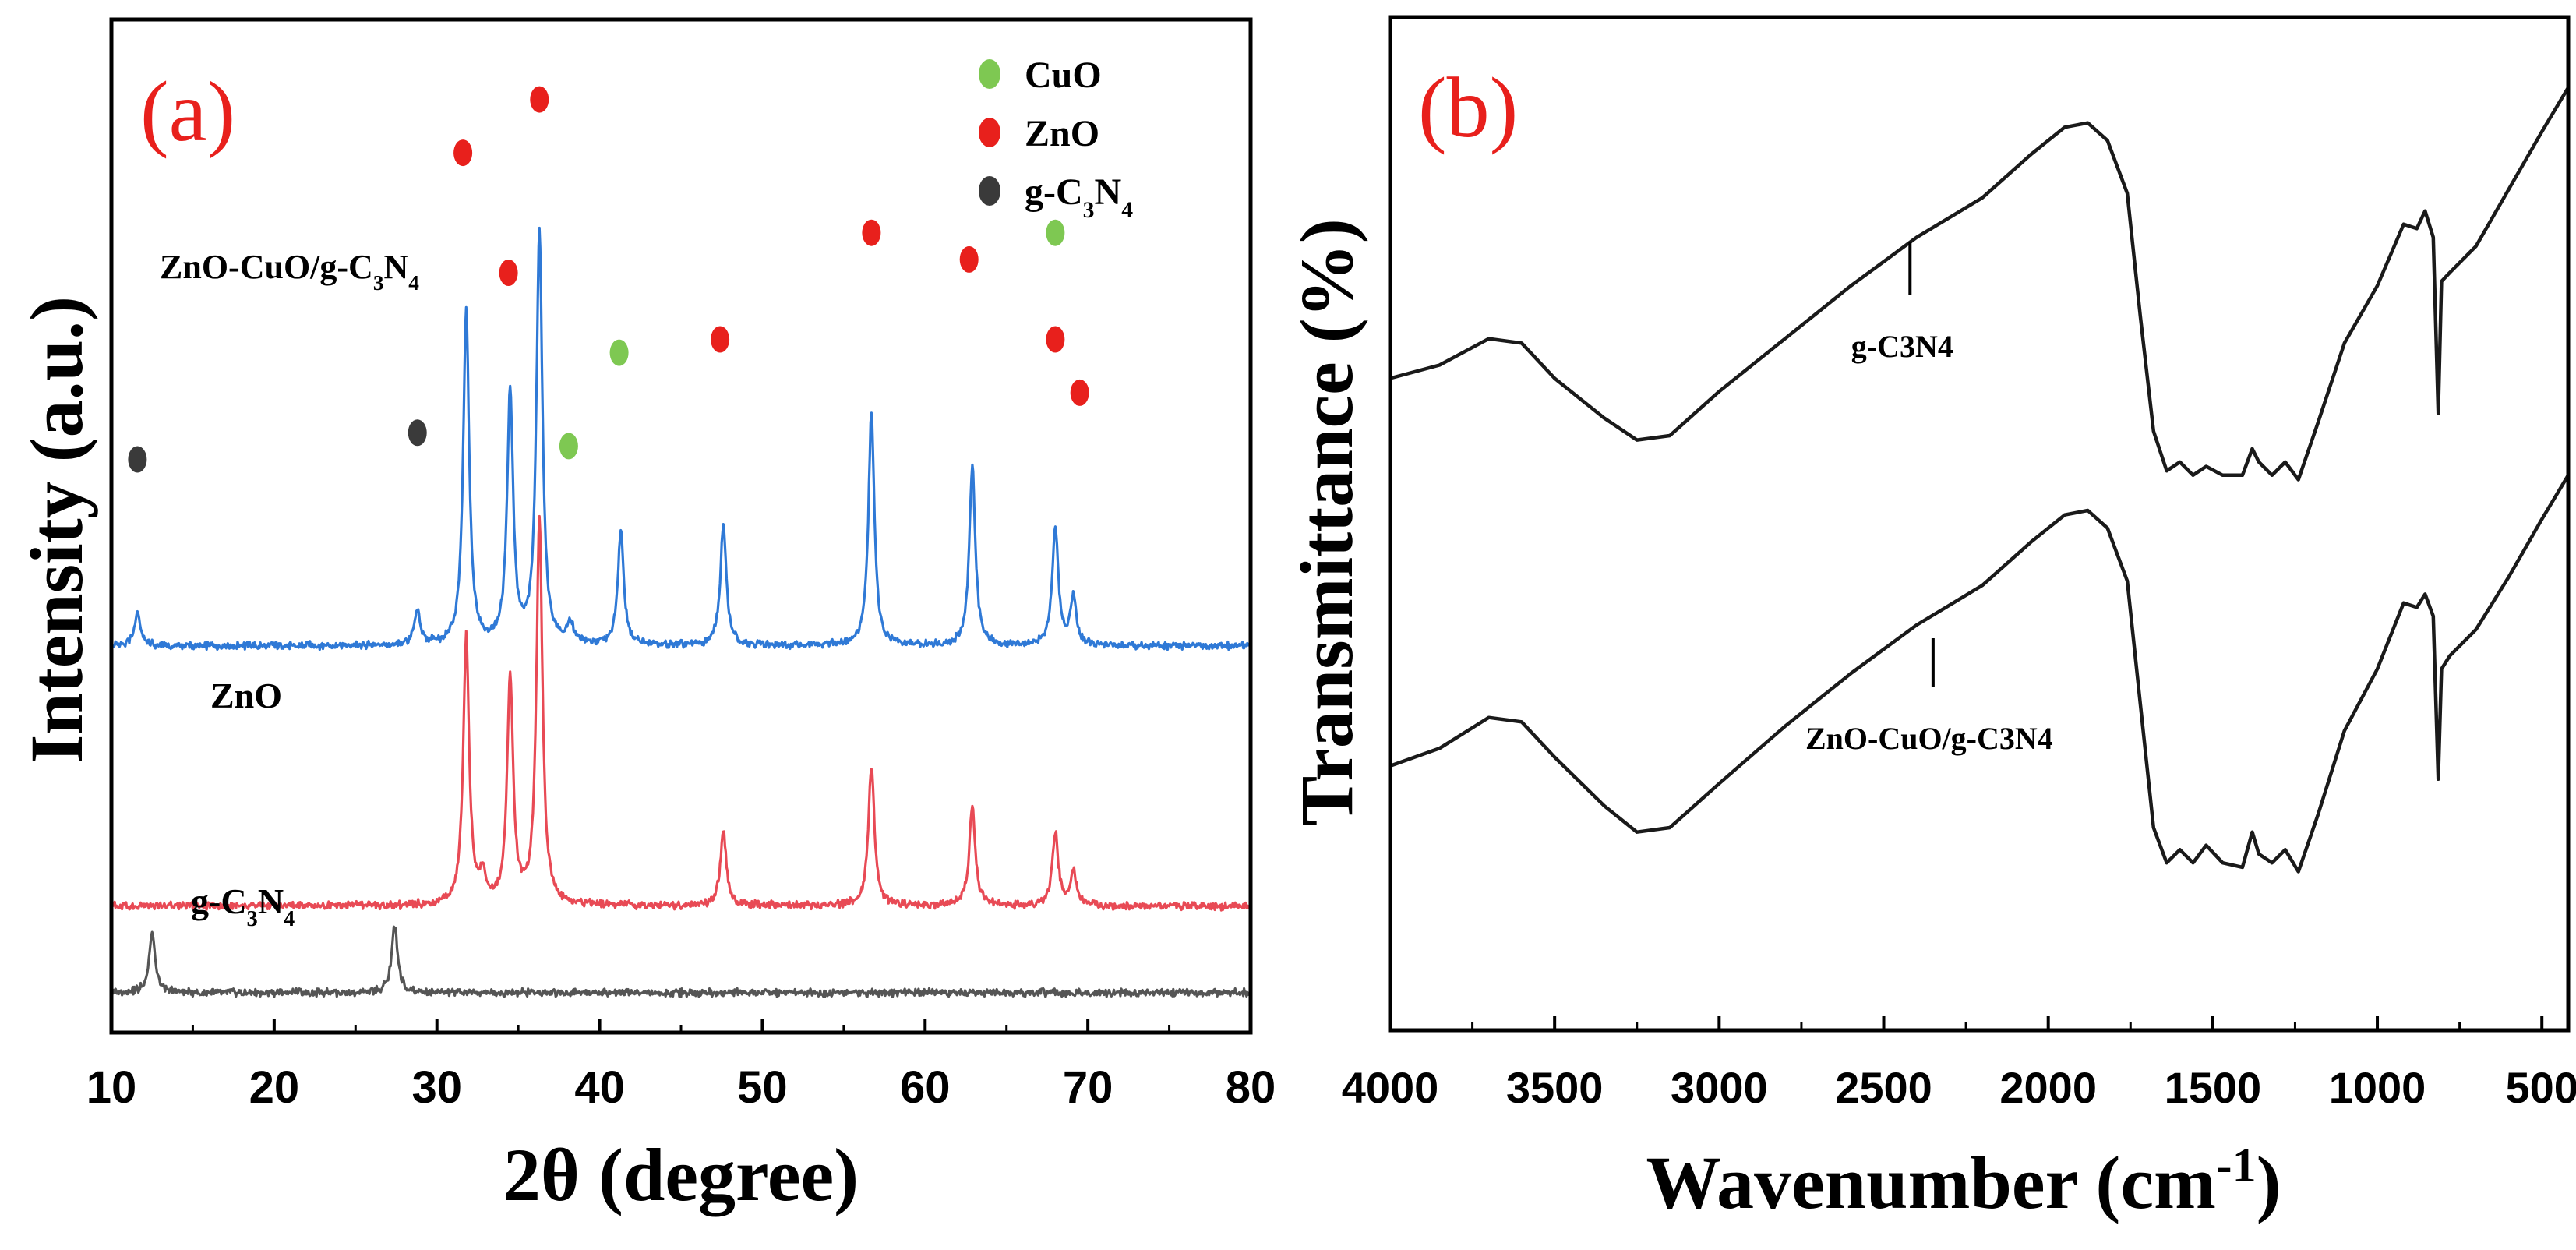 The image size is (2576, 1250). I want to click on panel-a-legend: CuO ZnO g-C3N4, so click(1056, 139).